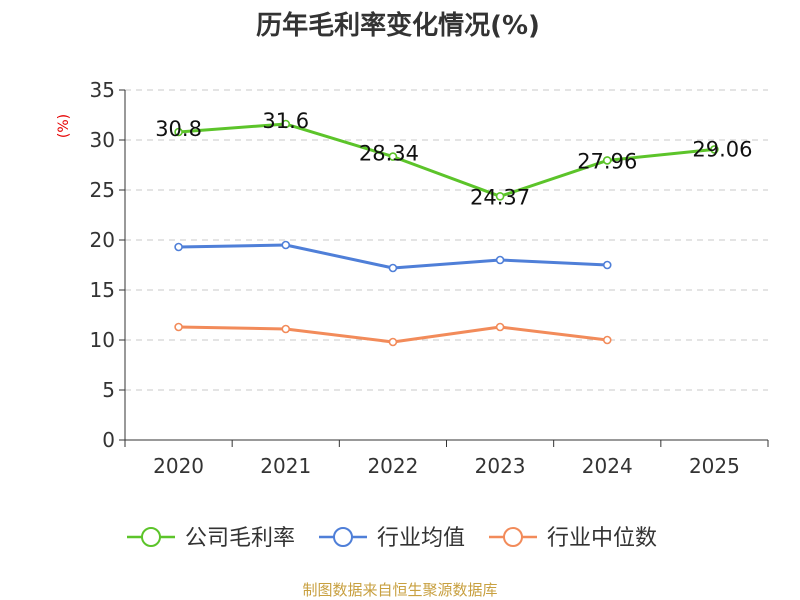 Image resolution: width=800 pixels, height=600 pixels. Describe the element at coordinates (421, 538) in the screenshot. I see `legend-label: 行业均值` at that location.